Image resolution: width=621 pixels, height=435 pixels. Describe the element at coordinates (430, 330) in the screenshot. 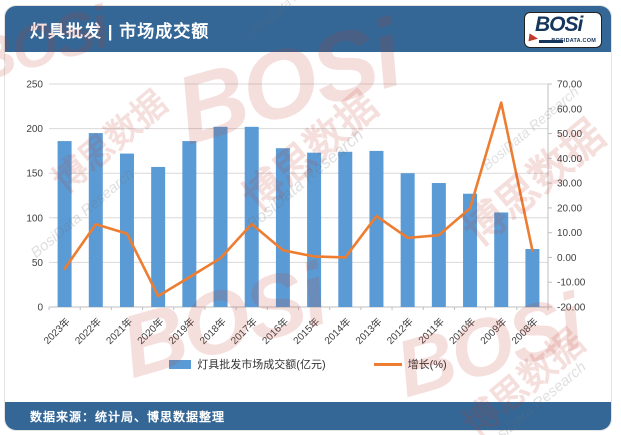

I see `svg-text: 2011年` at that location.